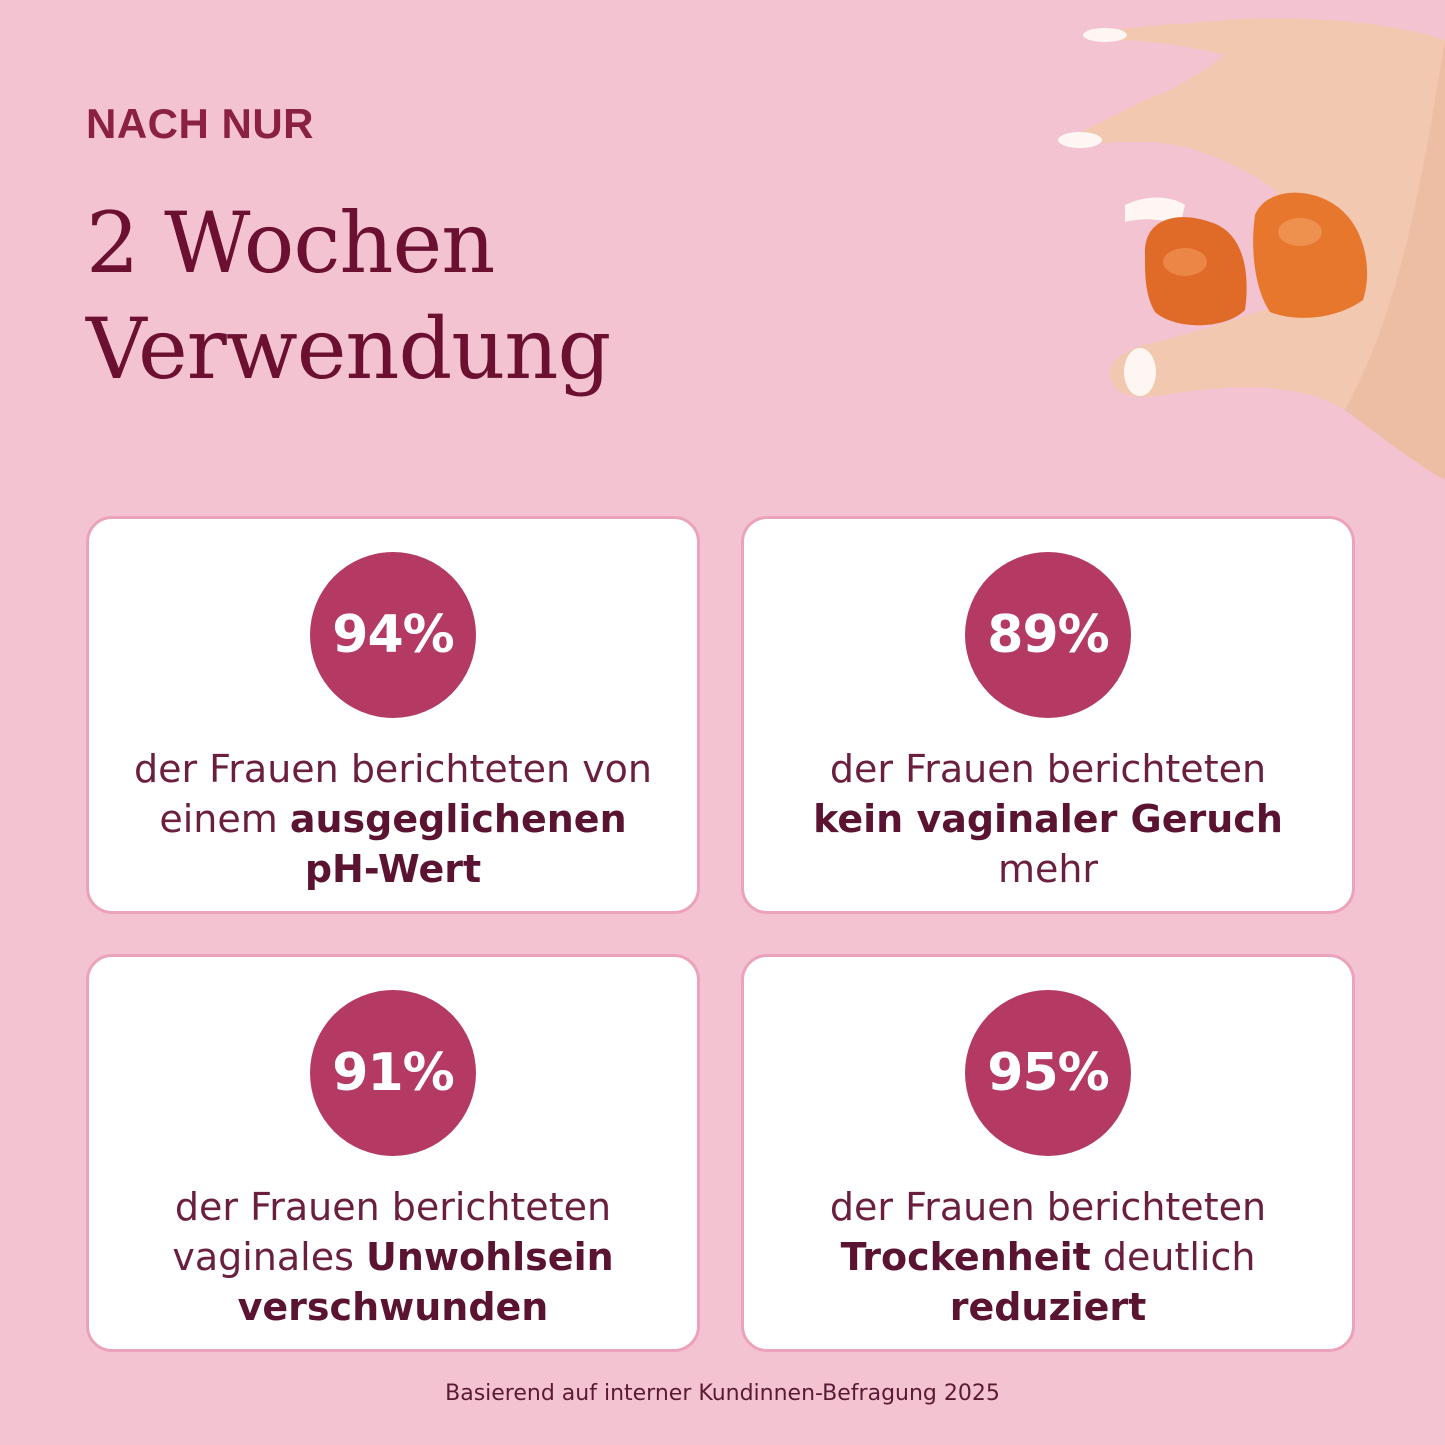 This screenshot has height=1445, width=1445. I want to click on desc-normal: mehr, so click(1048, 869).